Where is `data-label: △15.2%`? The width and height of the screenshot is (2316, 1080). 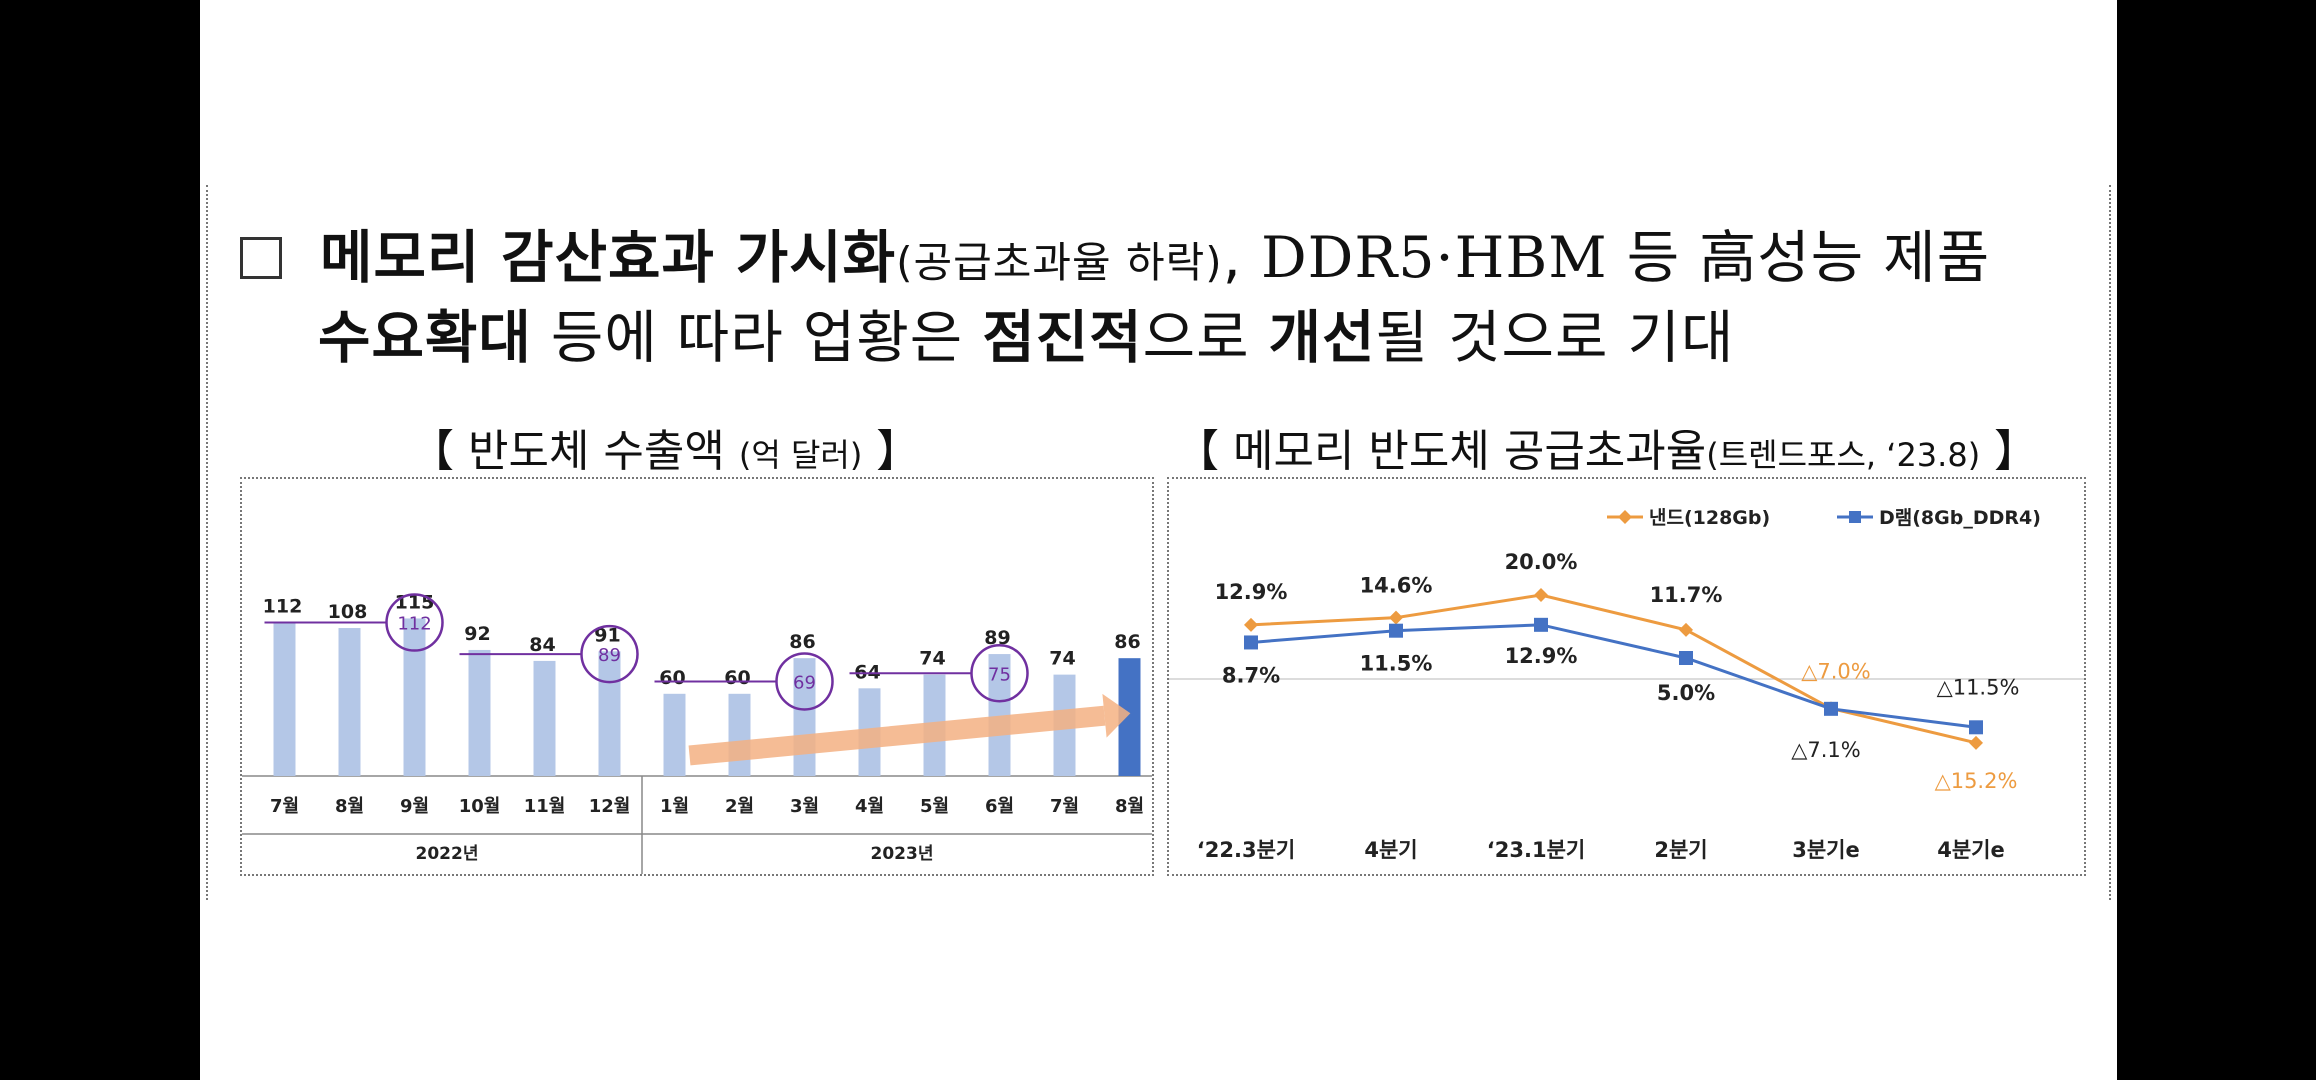 data-label: △15.2% is located at coordinates (1976, 781).